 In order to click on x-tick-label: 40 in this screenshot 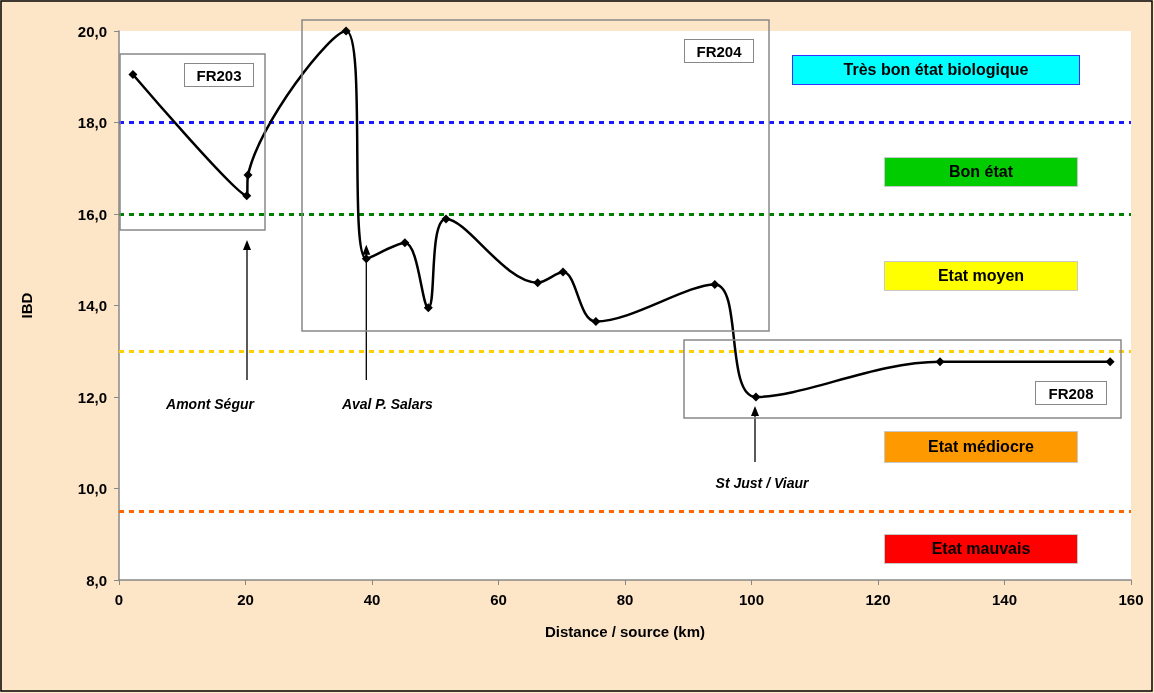, I will do `click(372, 599)`.